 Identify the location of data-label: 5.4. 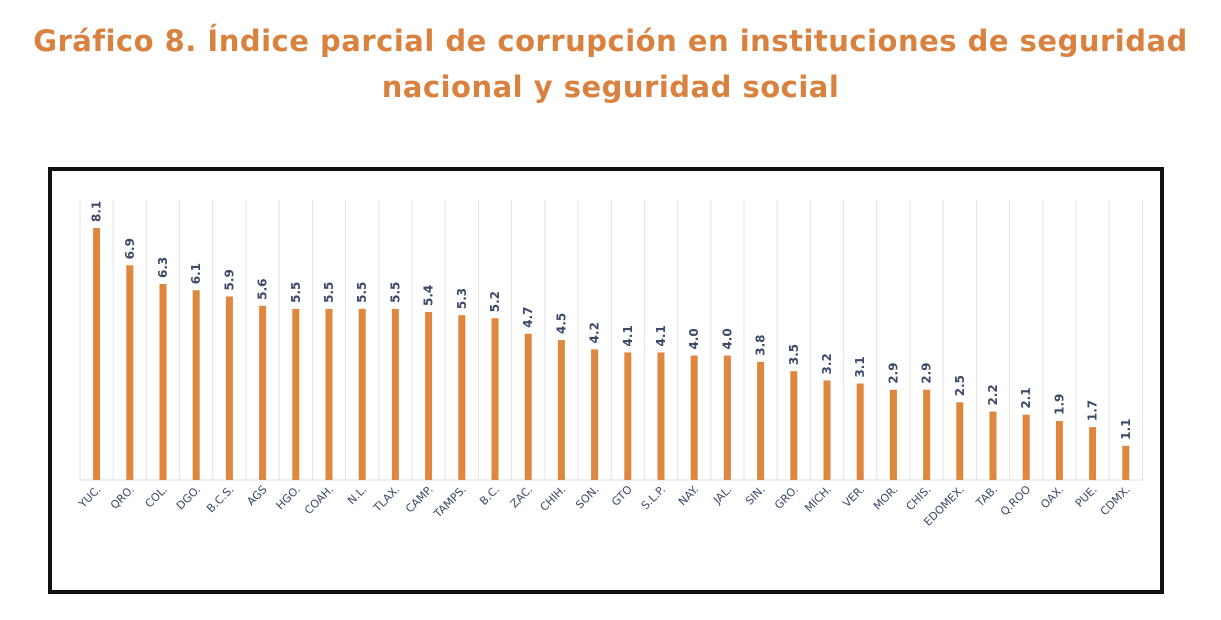
(429, 295).